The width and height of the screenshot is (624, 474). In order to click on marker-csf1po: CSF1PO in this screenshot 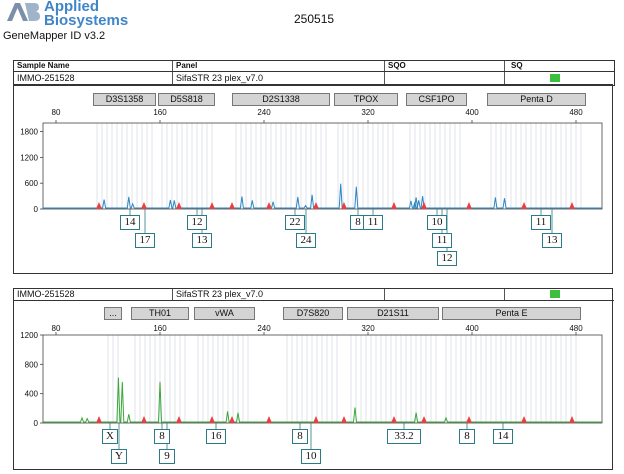, I will do `click(436, 99)`.